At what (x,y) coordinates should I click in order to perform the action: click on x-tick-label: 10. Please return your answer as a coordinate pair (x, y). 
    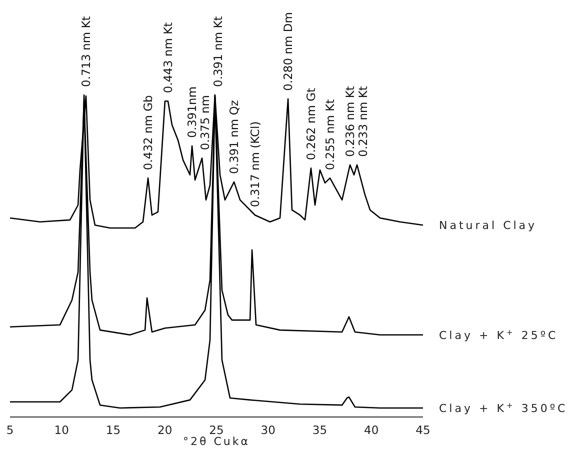
    Looking at the image, I should click on (61, 430).